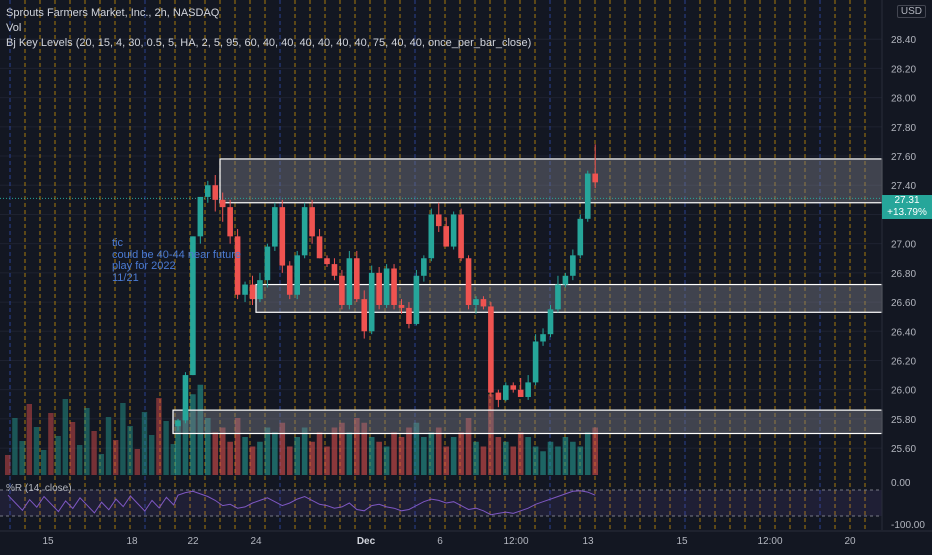 This screenshot has height=555, width=932. I want to click on price-tick-label: 27.60, so click(903, 157).